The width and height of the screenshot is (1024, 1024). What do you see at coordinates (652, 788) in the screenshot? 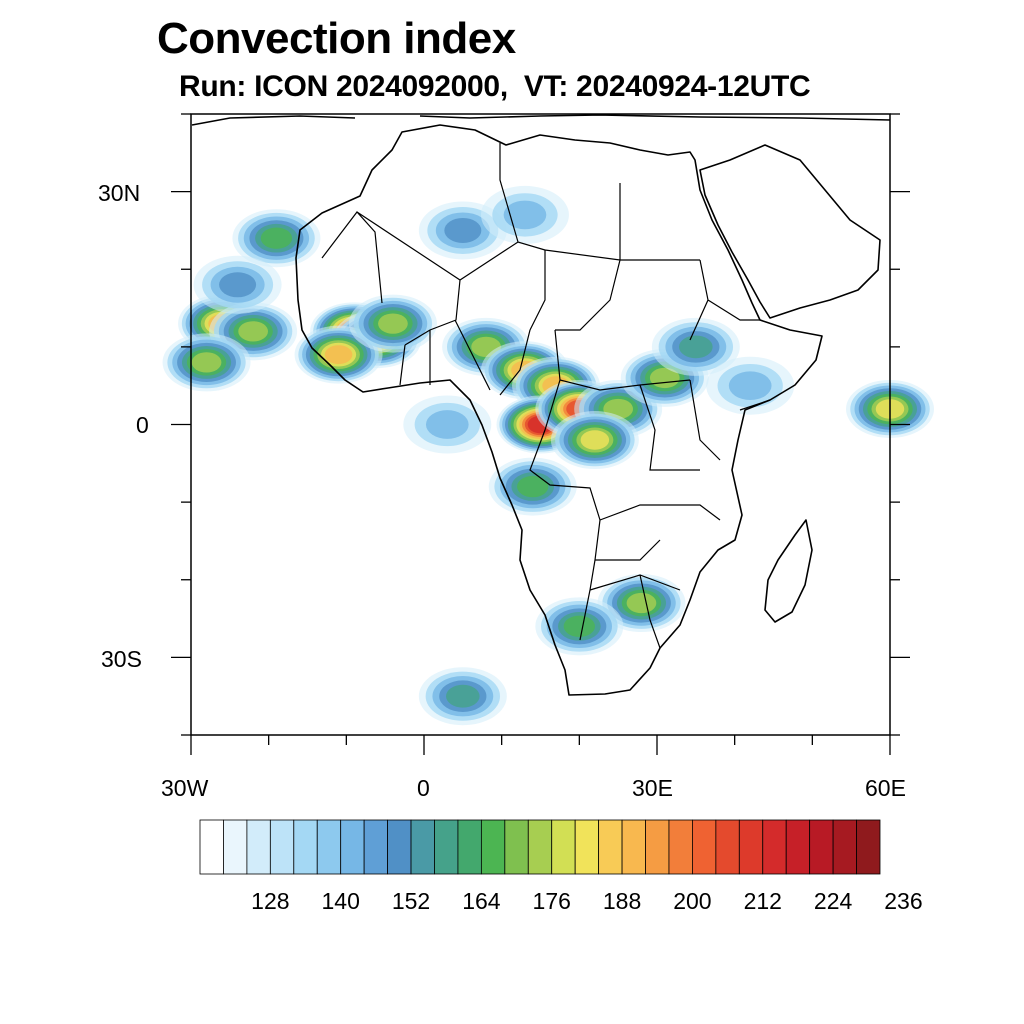
I see `lon-label-30e: 30E` at bounding box center [652, 788].